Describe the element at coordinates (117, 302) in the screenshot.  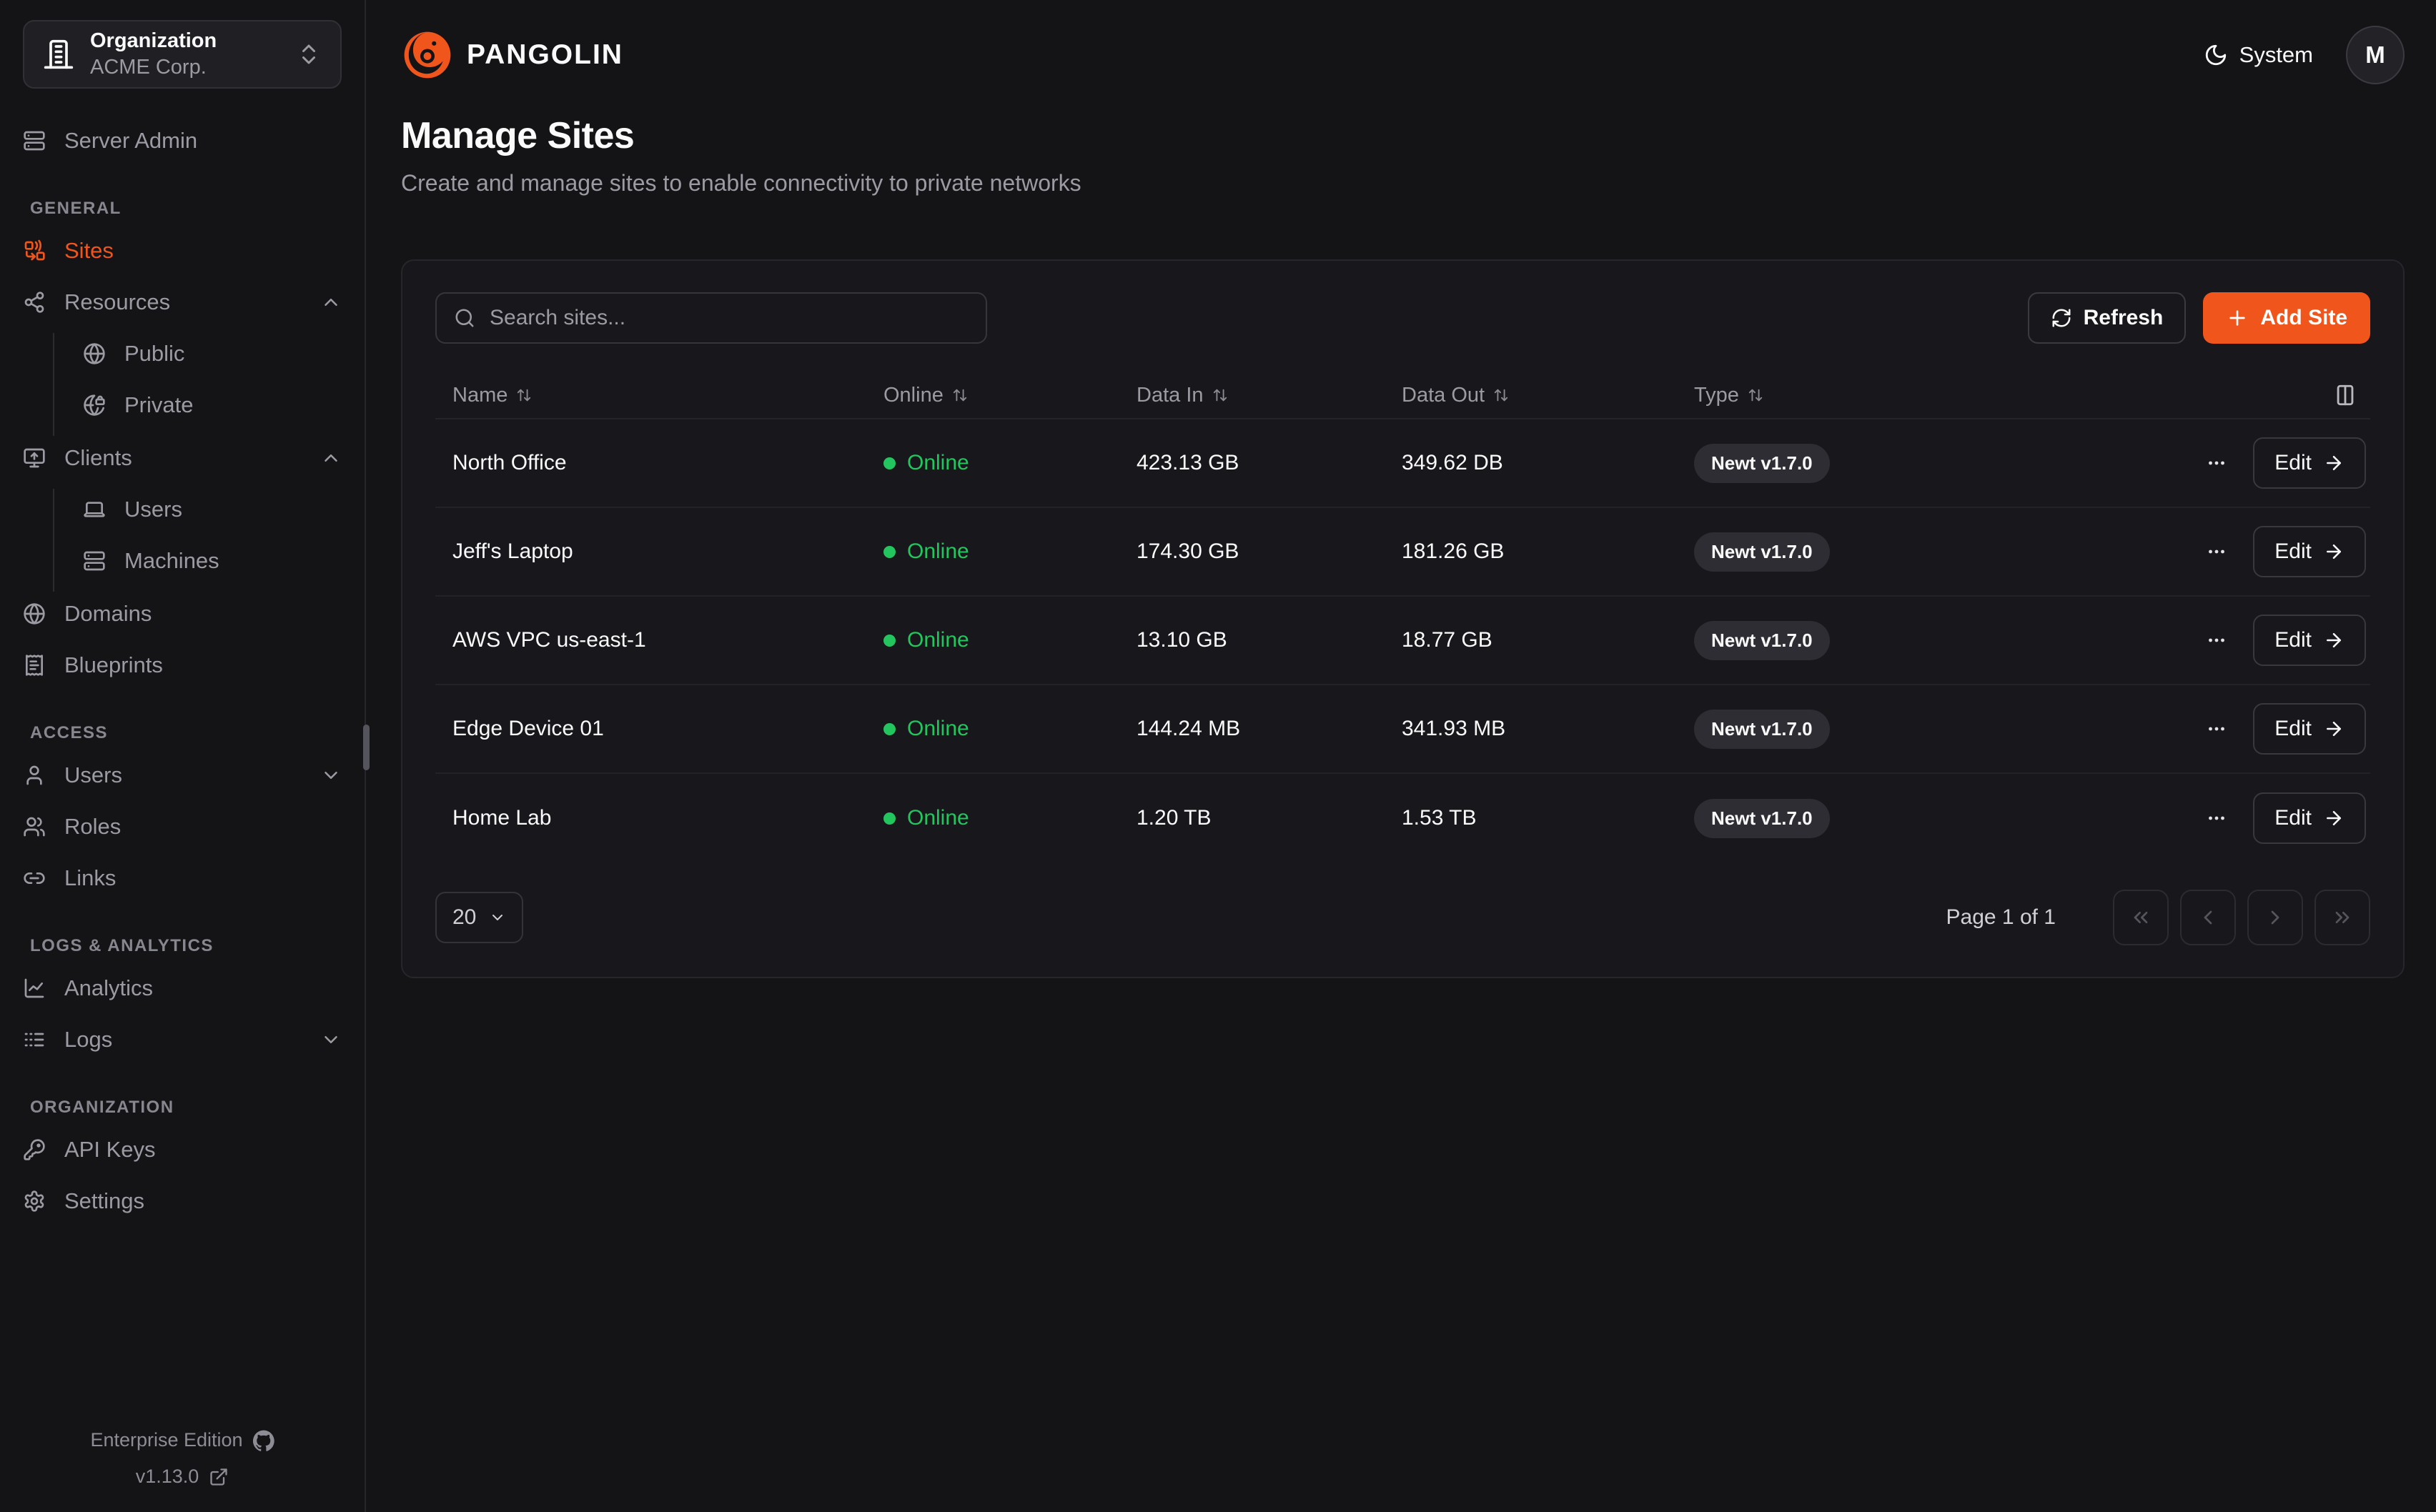
I see `sidebar-item-label: Resources` at that location.